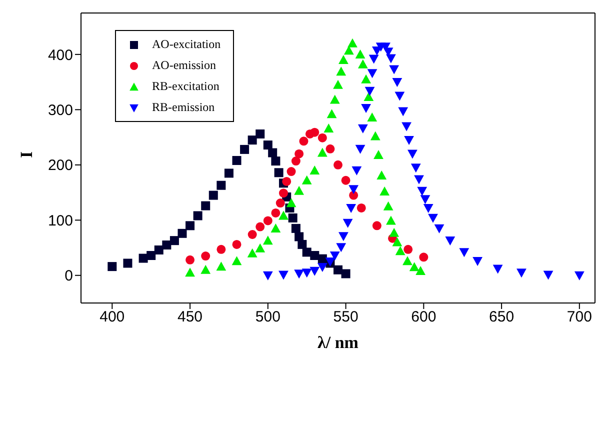  Describe the element at coordinates (60, 165) in the screenshot. I see `y-tick-label: 200` at that location.